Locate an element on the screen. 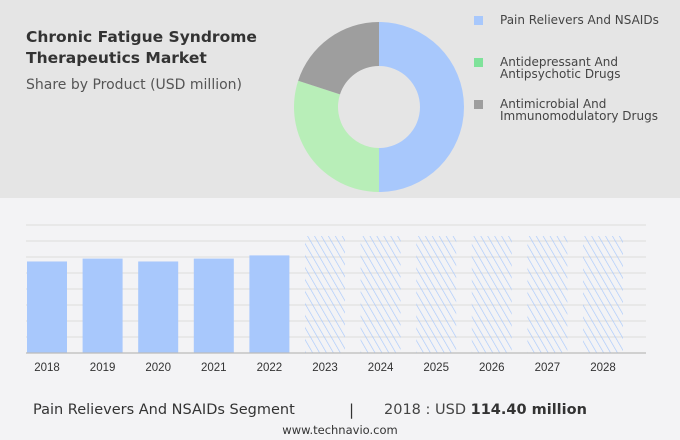 The image size is (680, 440). forecast-bar-2027 is located at coordinates (547, 294).